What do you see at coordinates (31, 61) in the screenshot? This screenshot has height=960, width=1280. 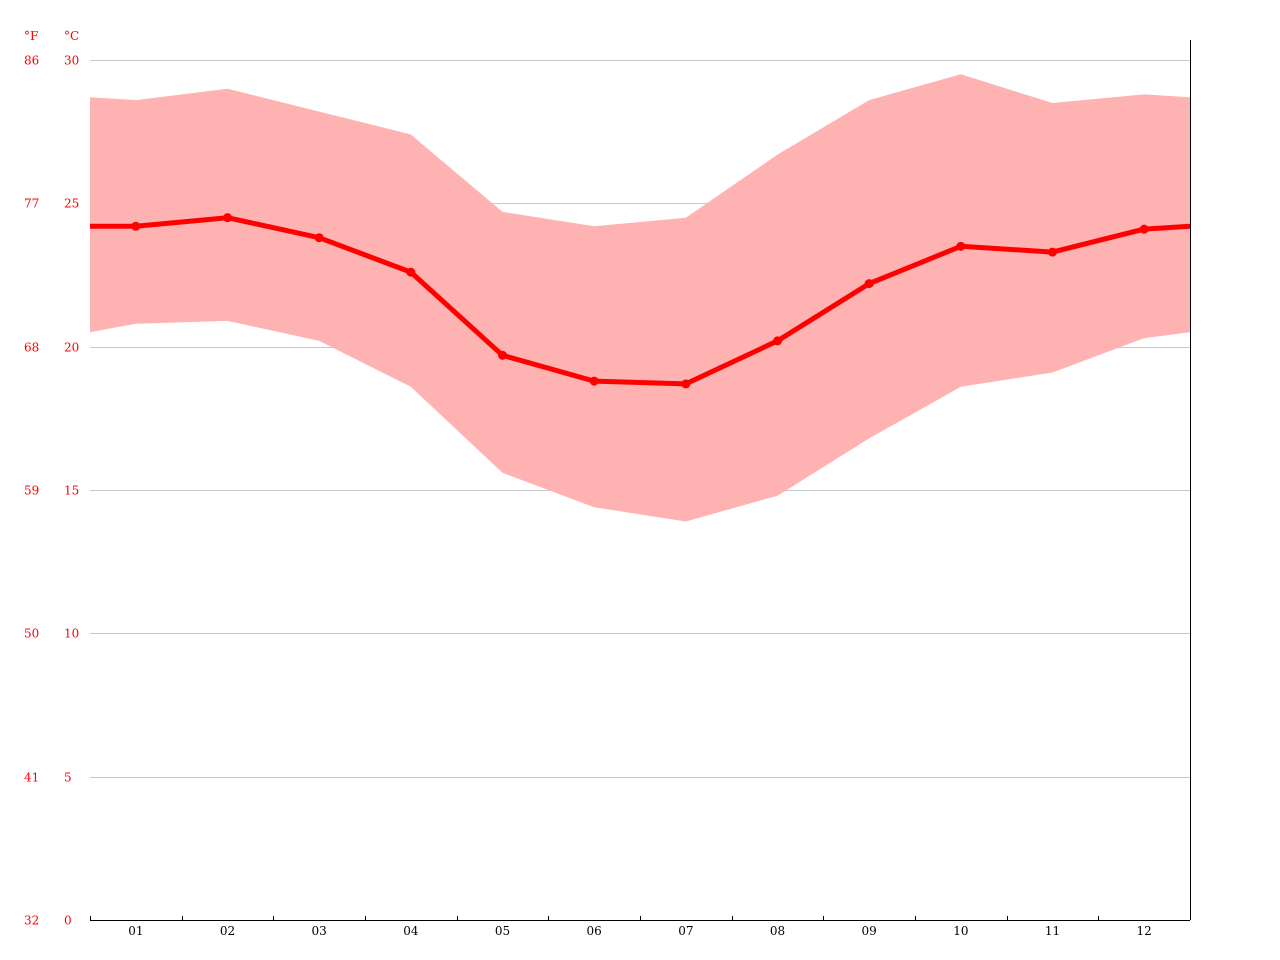 I see `y-tick-label-fahrenheit: 86` at bounding box center [31, 61].